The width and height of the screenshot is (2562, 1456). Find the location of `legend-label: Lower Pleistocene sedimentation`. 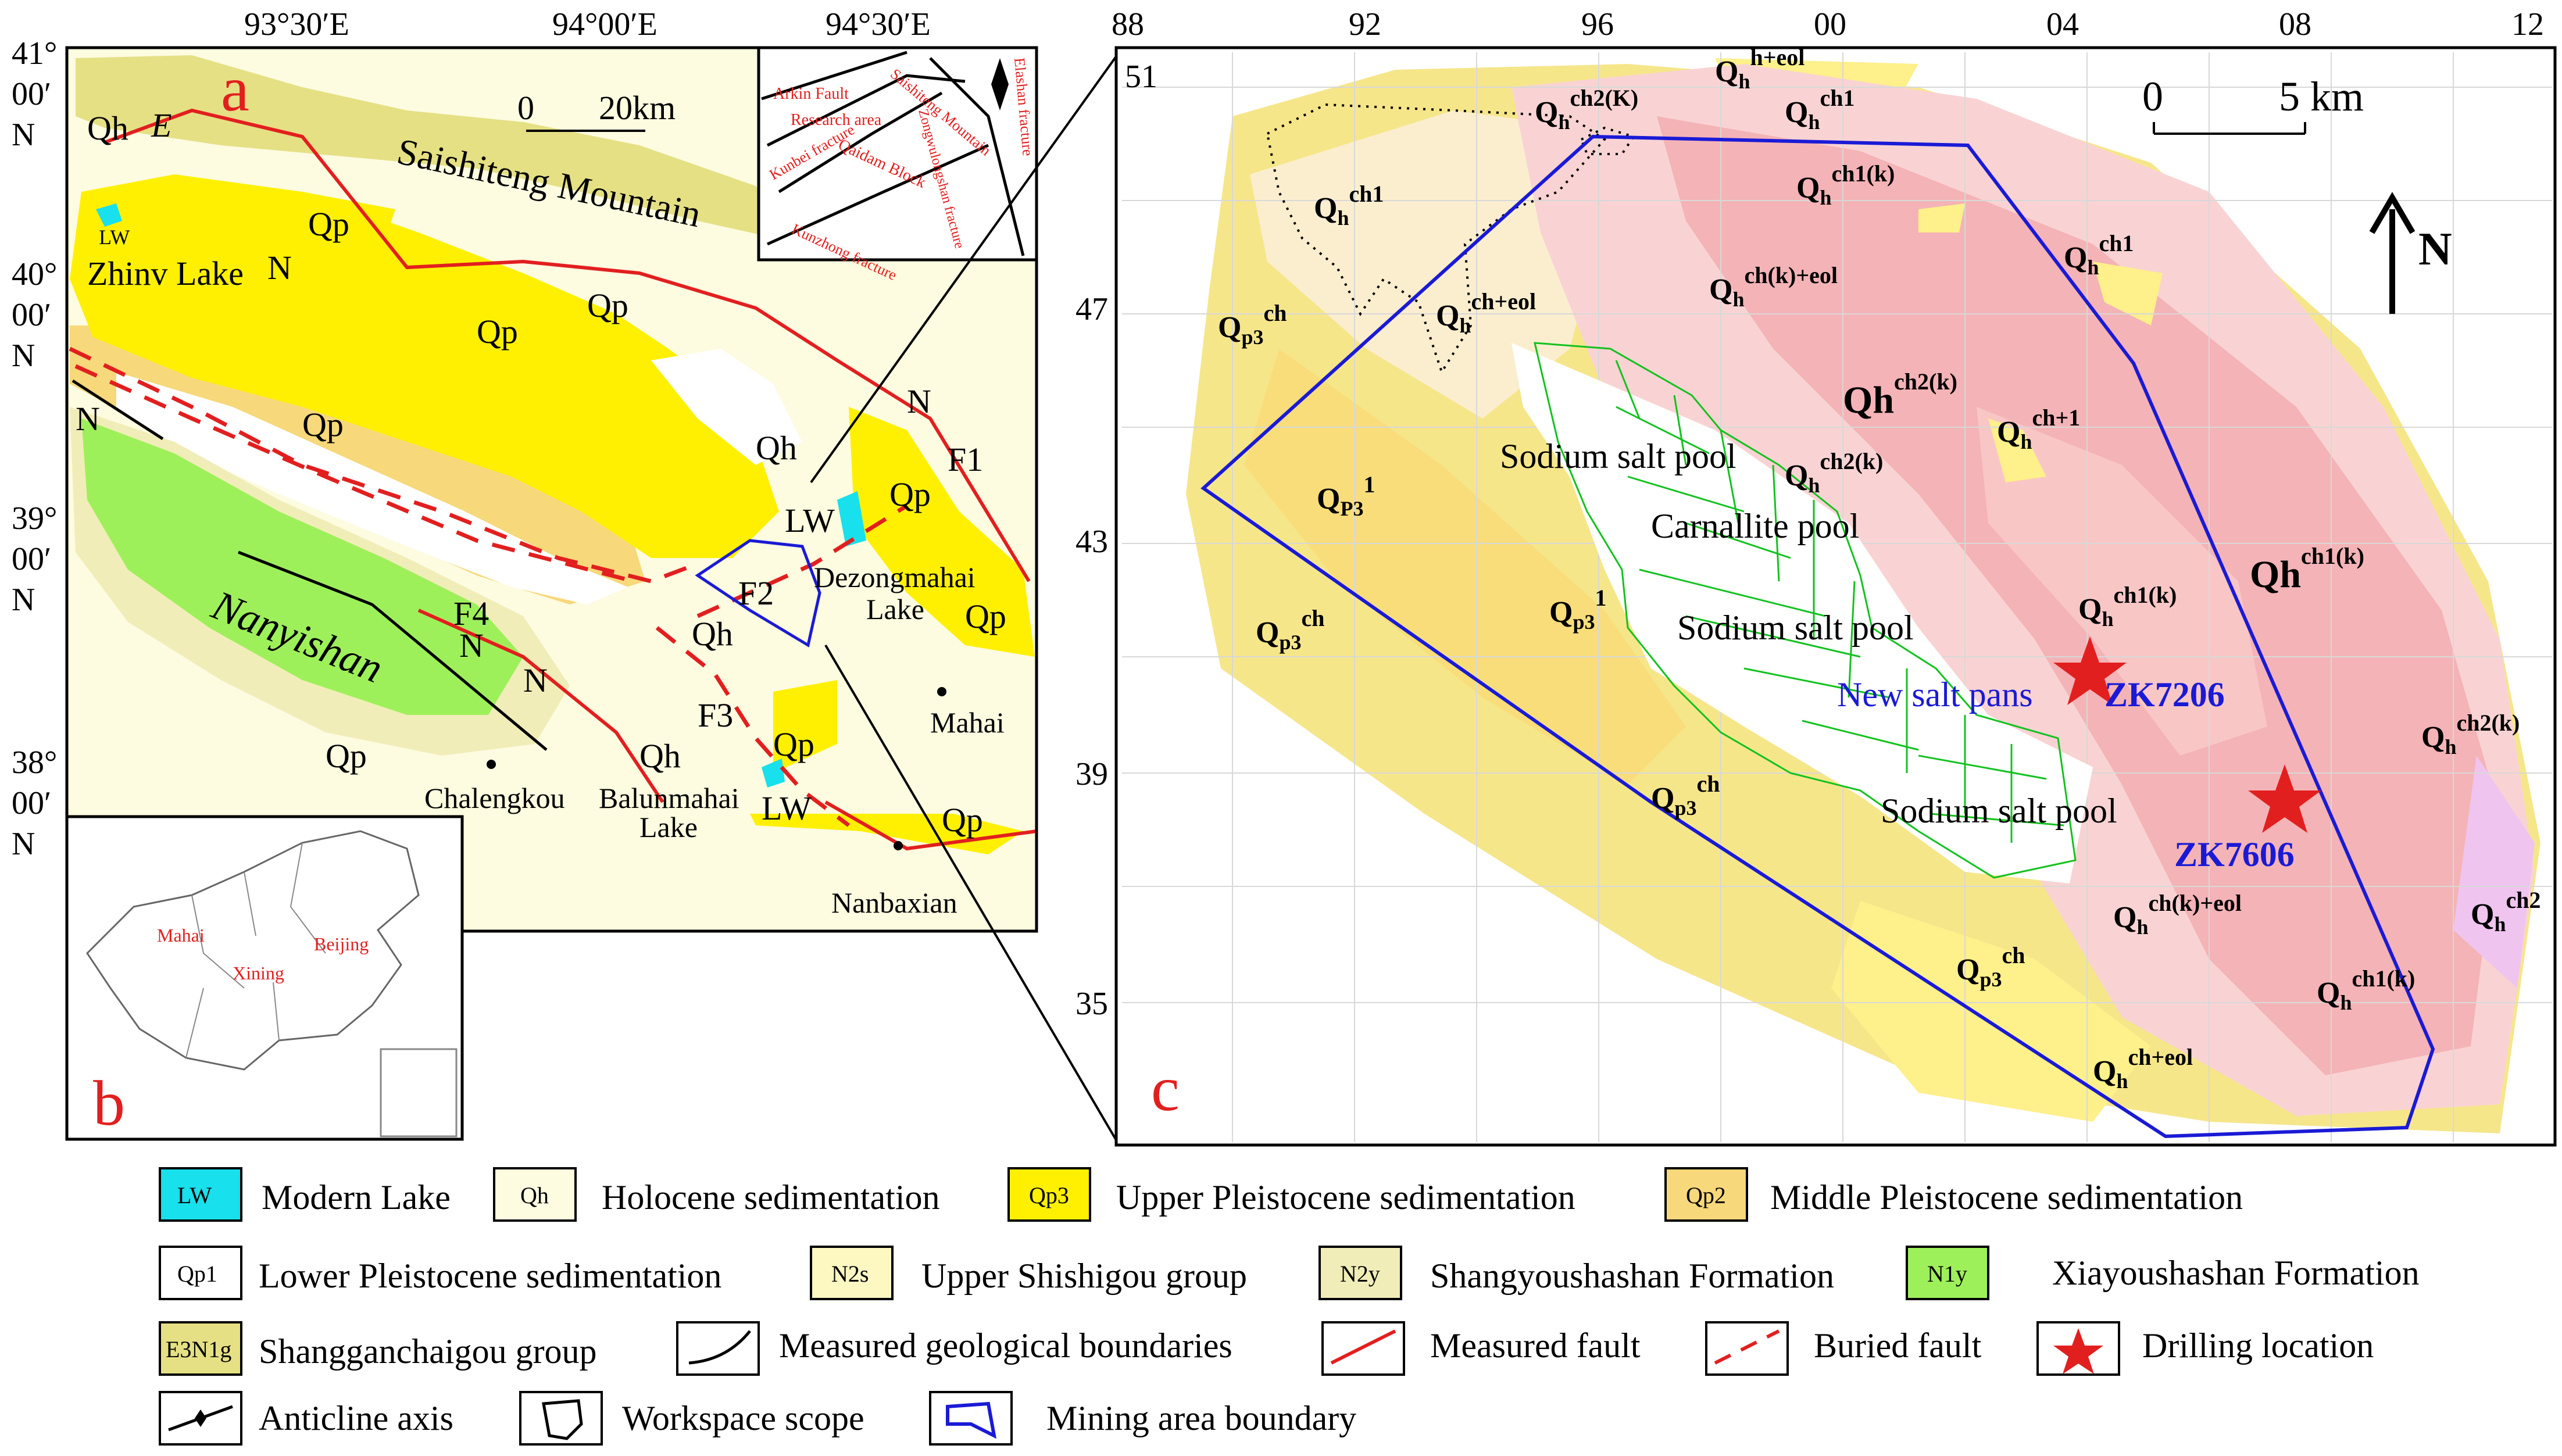

legend-label: Lower Pleistocene sedimentation is located at coordinates (490, 1276).